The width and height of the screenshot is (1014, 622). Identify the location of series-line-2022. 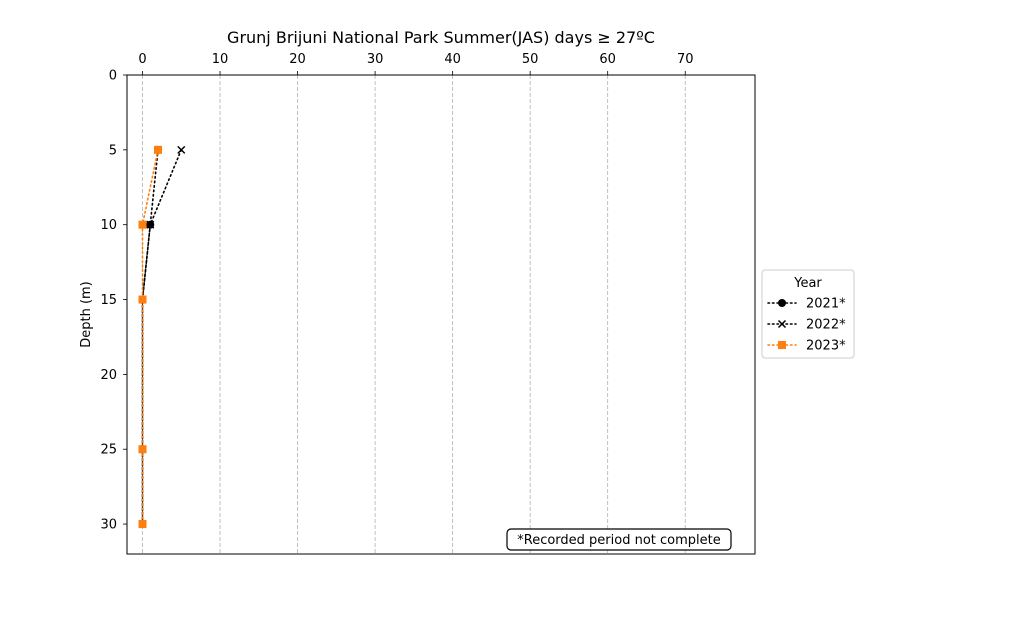
(162, 337).